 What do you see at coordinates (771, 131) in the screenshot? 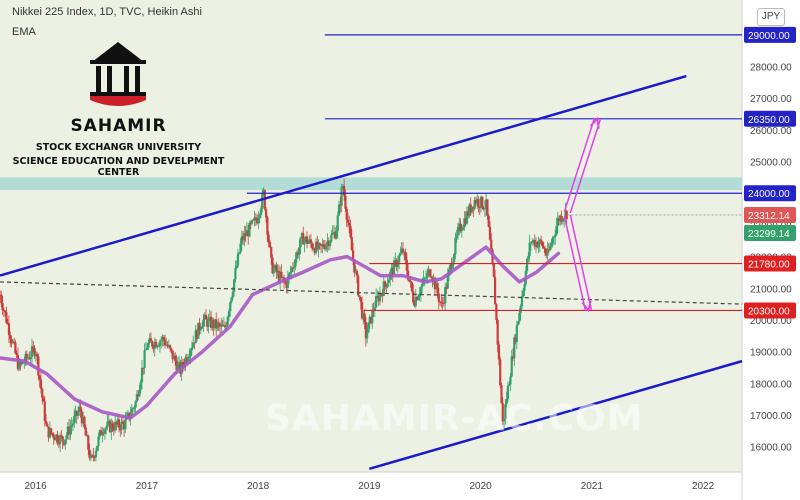
I see `y-tick-label: 26000.00` at bounding box center [771, 131].